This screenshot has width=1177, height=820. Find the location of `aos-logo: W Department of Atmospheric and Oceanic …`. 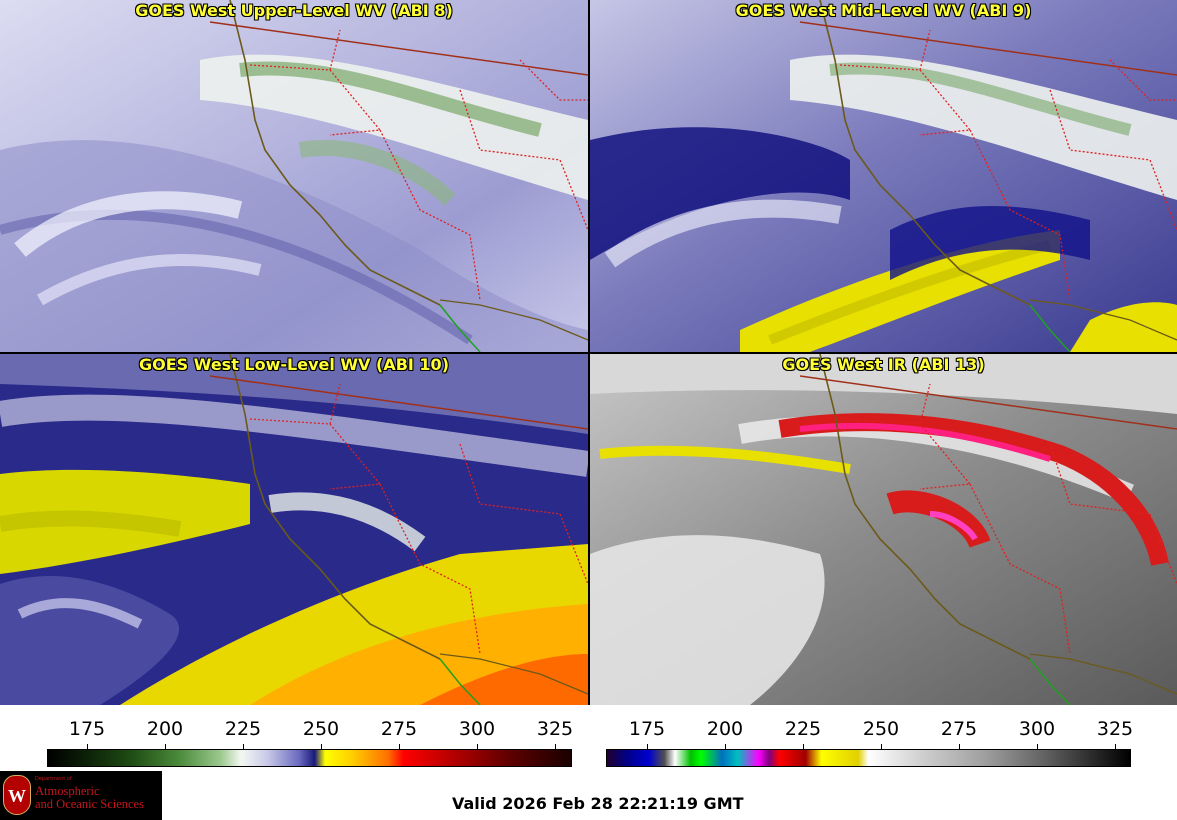

aos-logo: W Department of Atmospheric and Oceanic … is located at coordinates (81, 795).